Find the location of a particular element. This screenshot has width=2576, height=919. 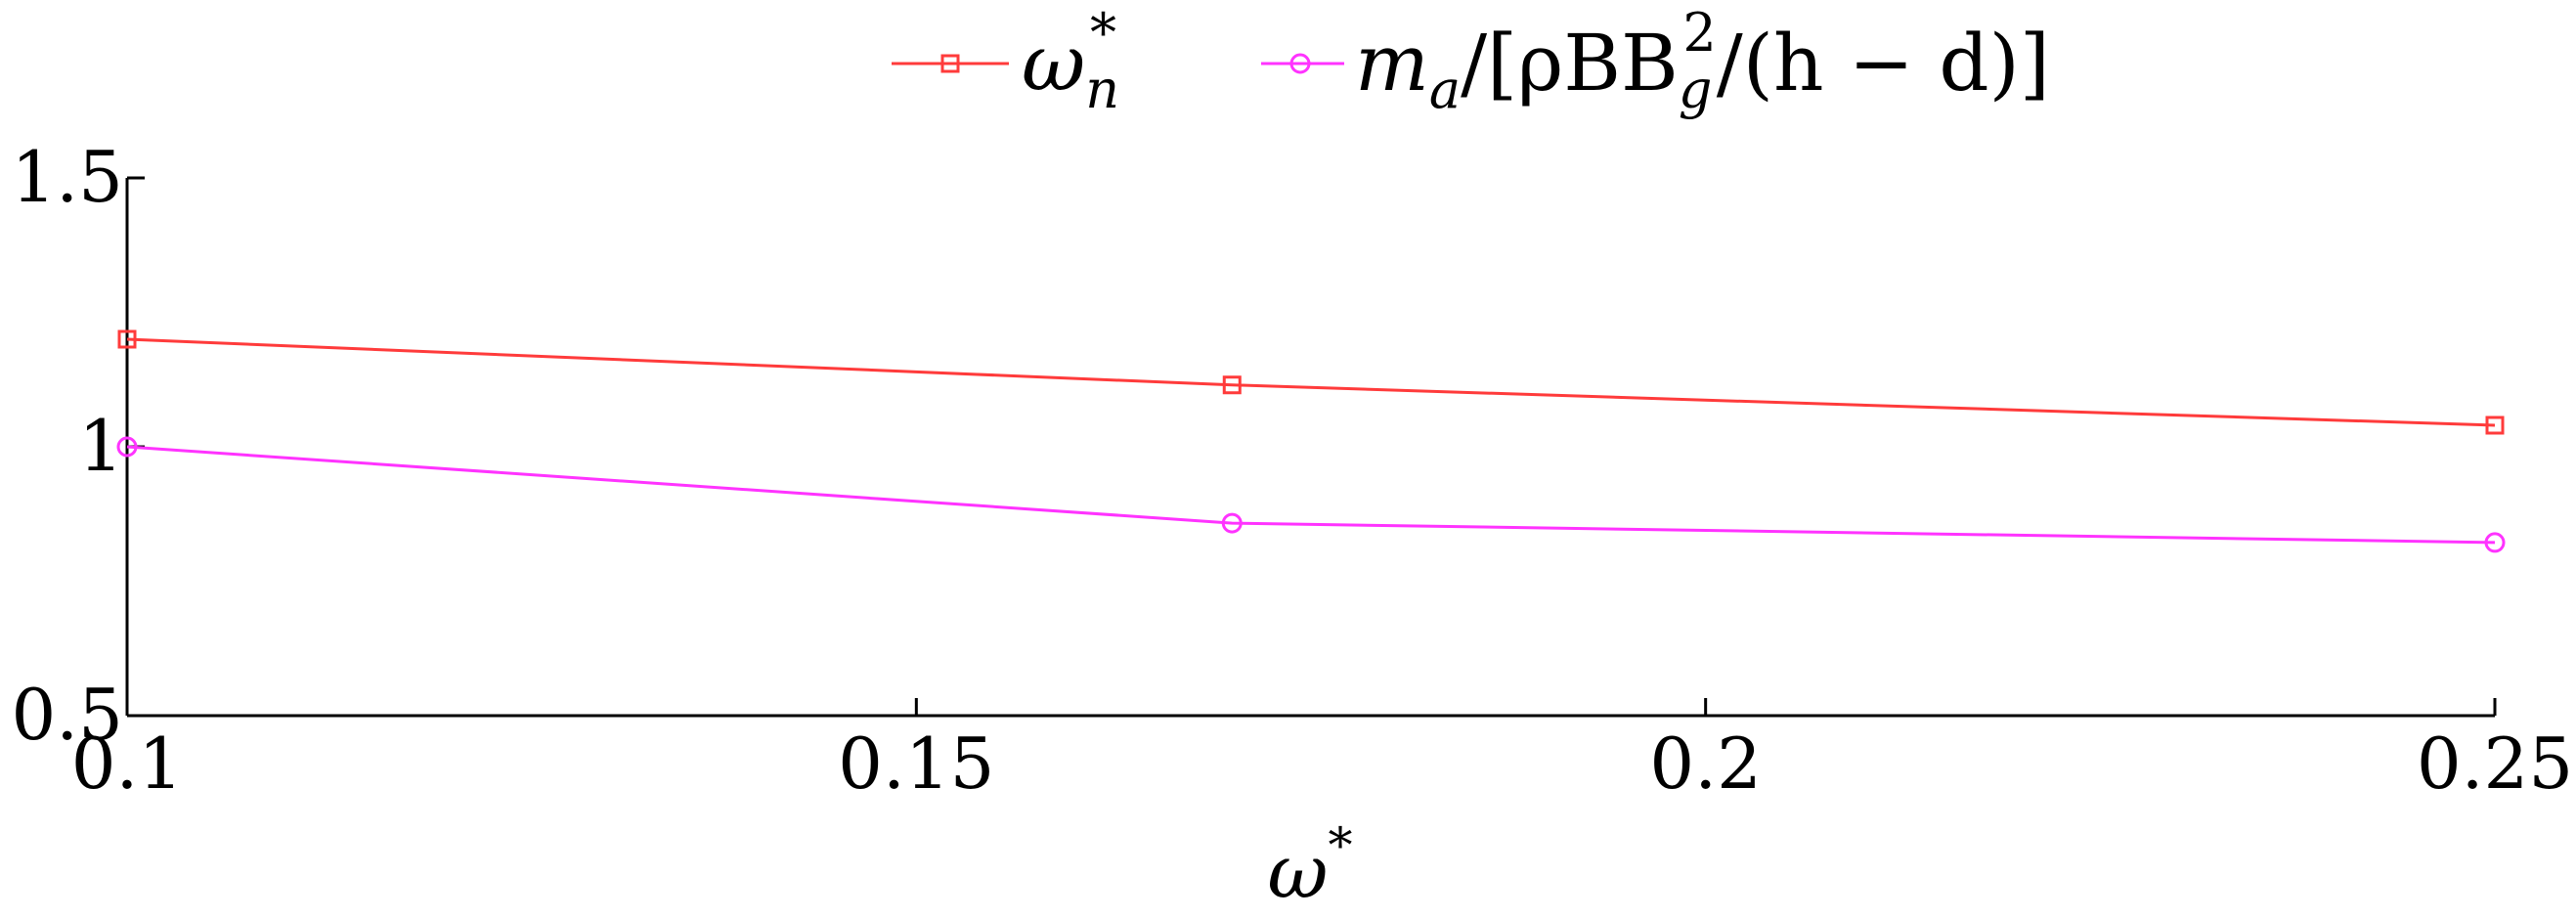

legend: ωn* ma/[ρBBg2/(h − d)] is located at coordinates (1471, 61).